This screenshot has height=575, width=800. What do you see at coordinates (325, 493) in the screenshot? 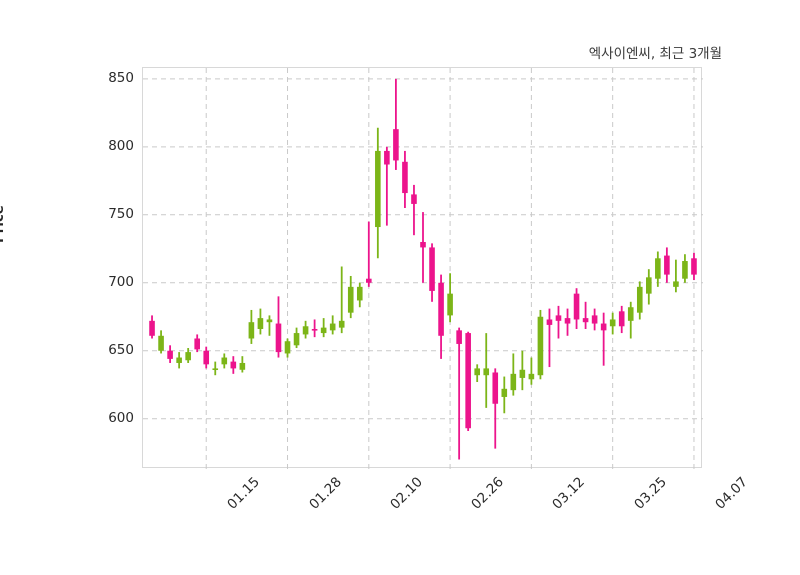
I see `x-axis-tick-label: 01.28` at bounding box center [325, 493].